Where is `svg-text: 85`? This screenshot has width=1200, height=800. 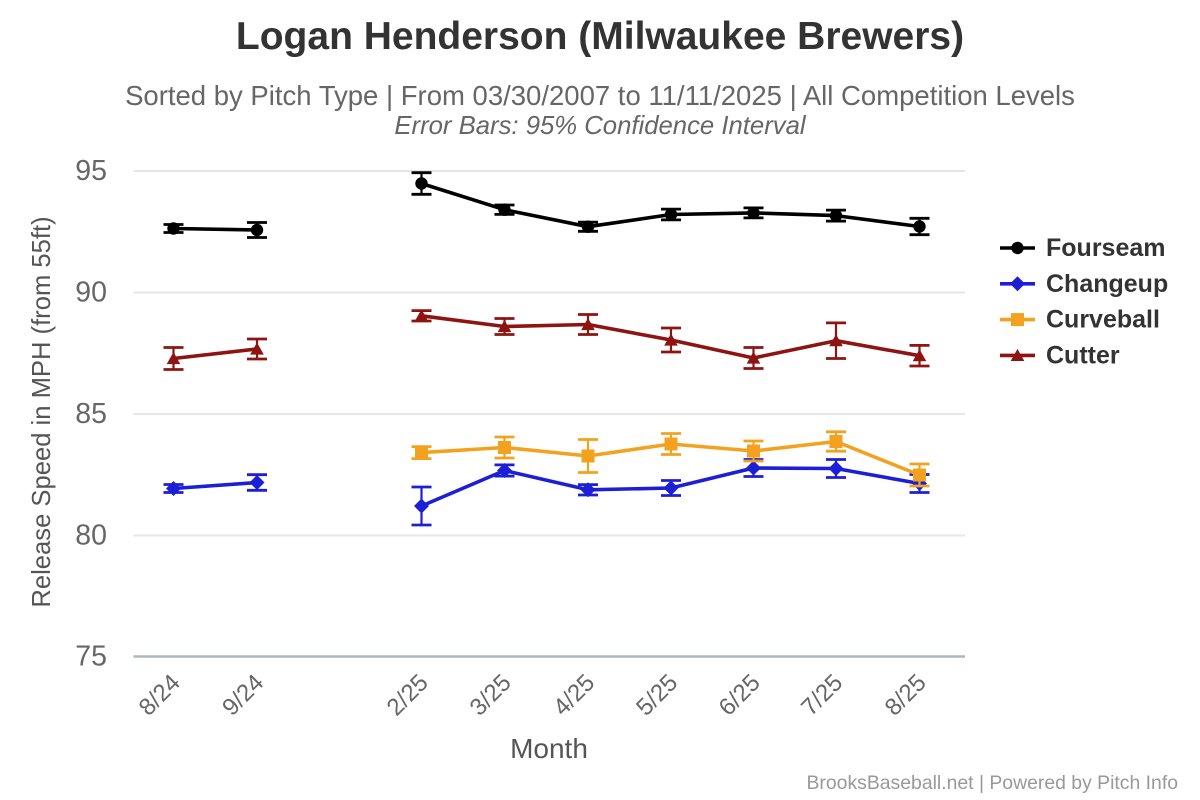
svg-text: 85 is located at coordinates (91, 414).